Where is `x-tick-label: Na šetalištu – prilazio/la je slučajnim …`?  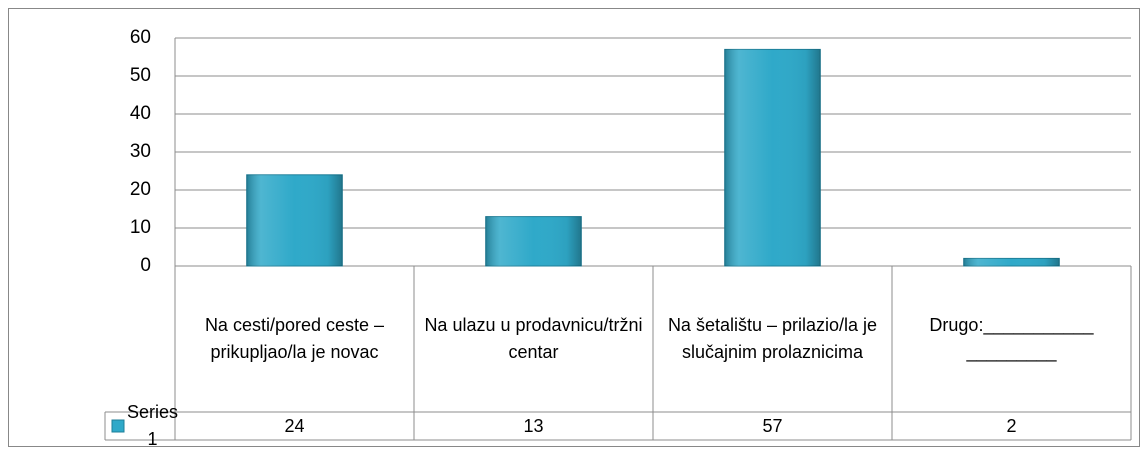
x-tick-label: Na šetalištu – prilazio/la je slučajnim … is located at coordinates (772, 338).